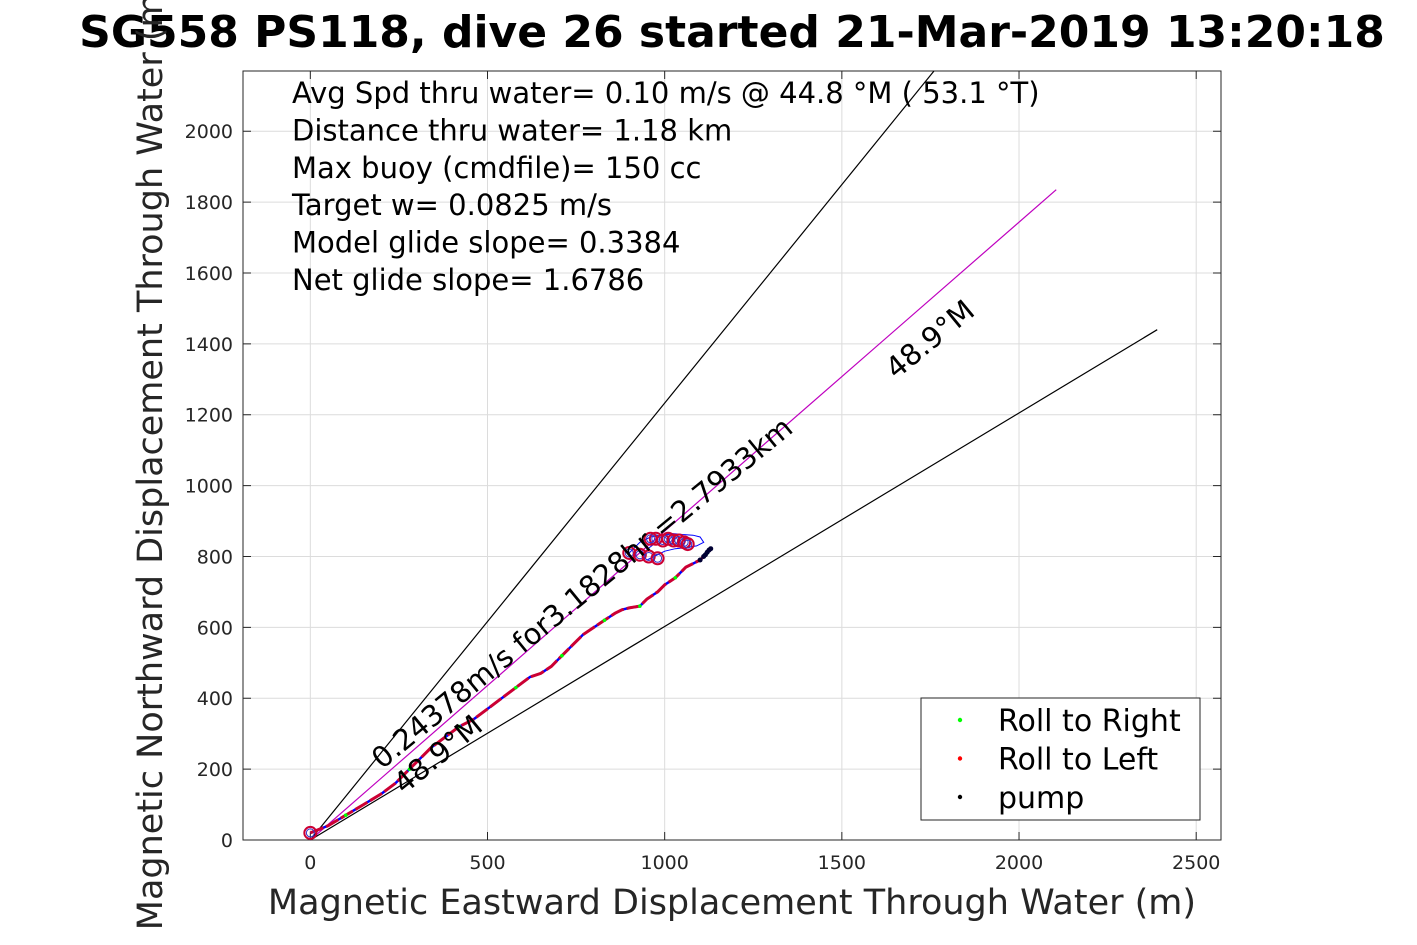  I want to click on stat-line: Max buoy (cmdfile)= 150 cc, so click(496, 168).